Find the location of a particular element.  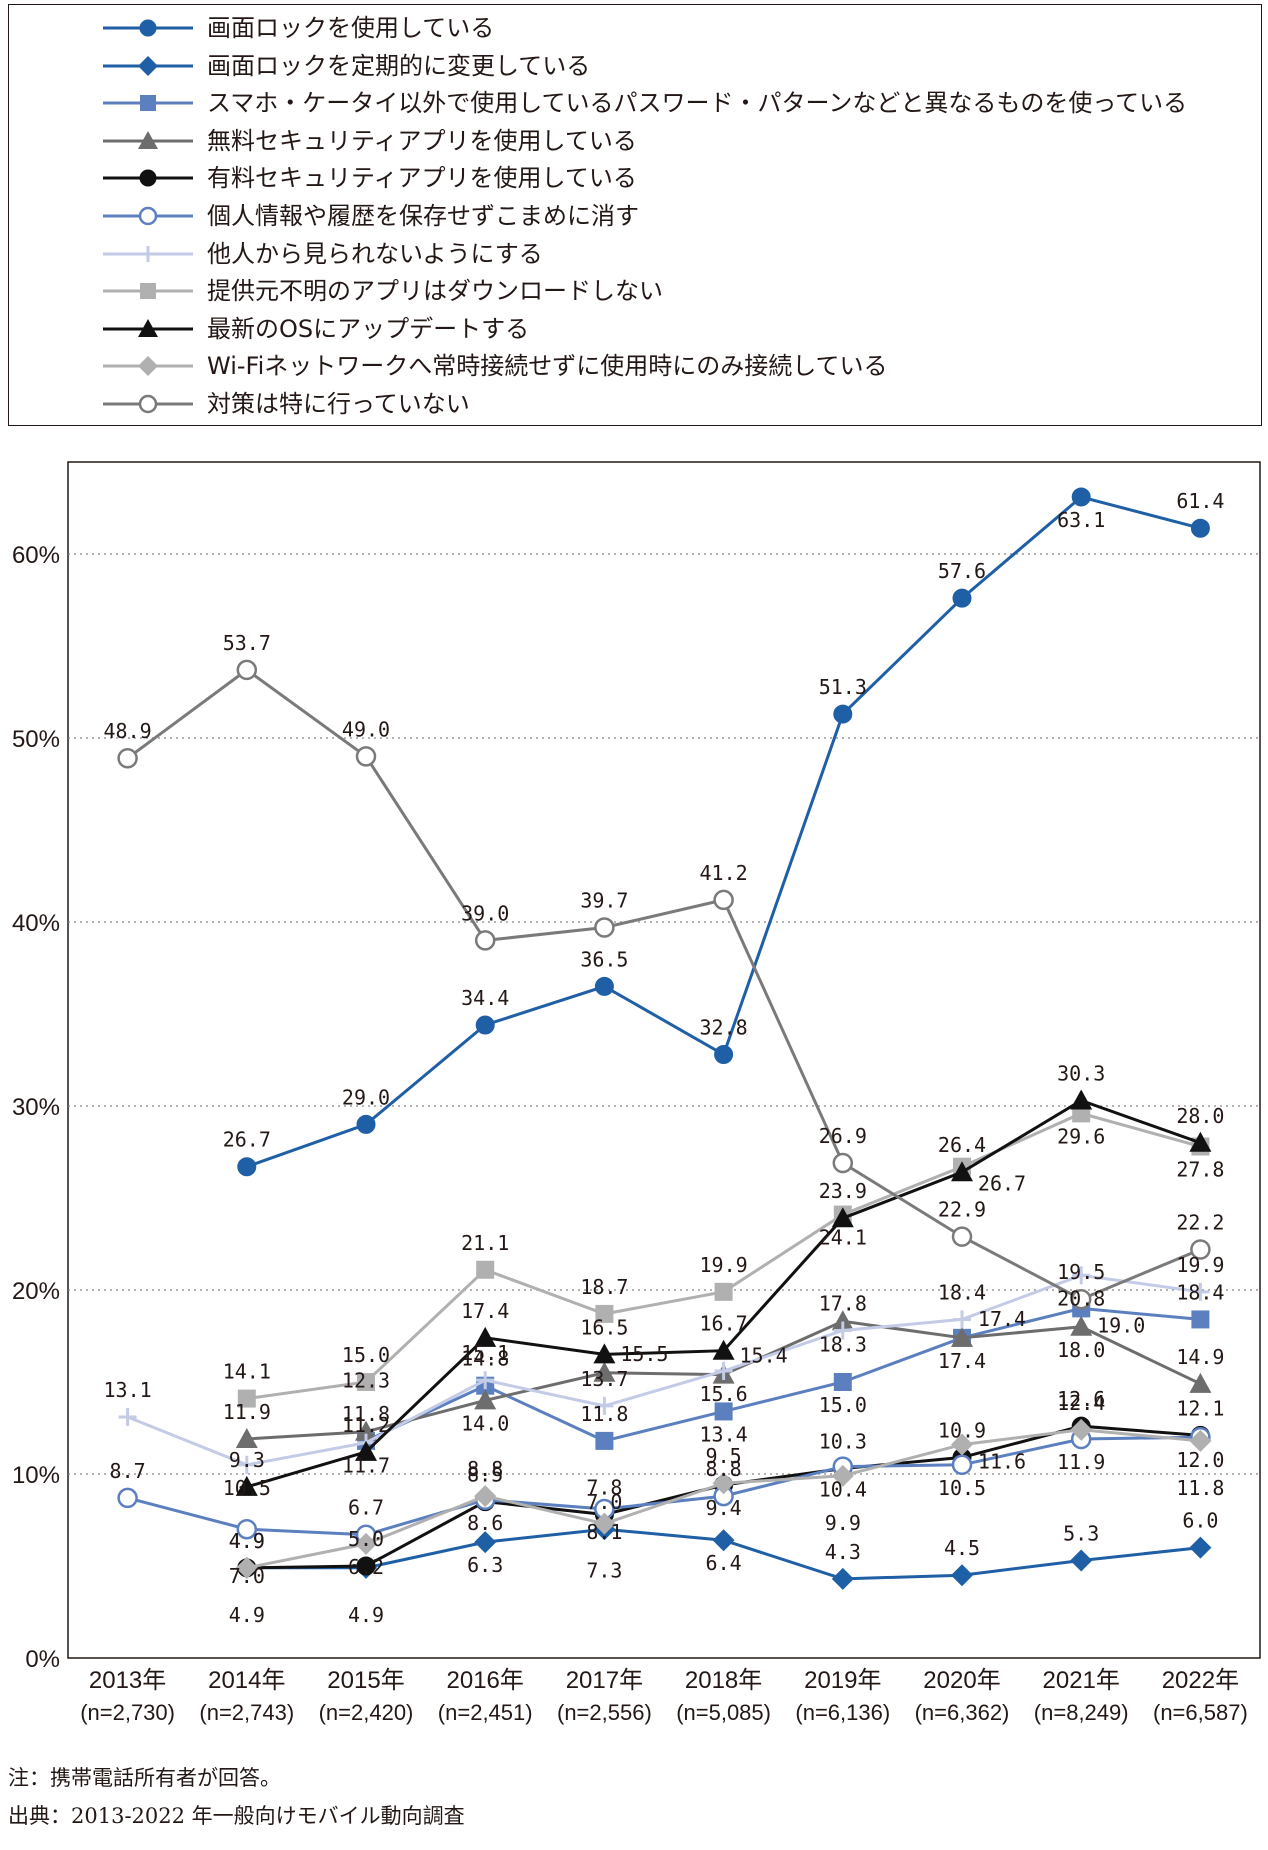

legend-label: 個人情報や履歴を保存せずこまめに消す is located at coordinates (423, 216).